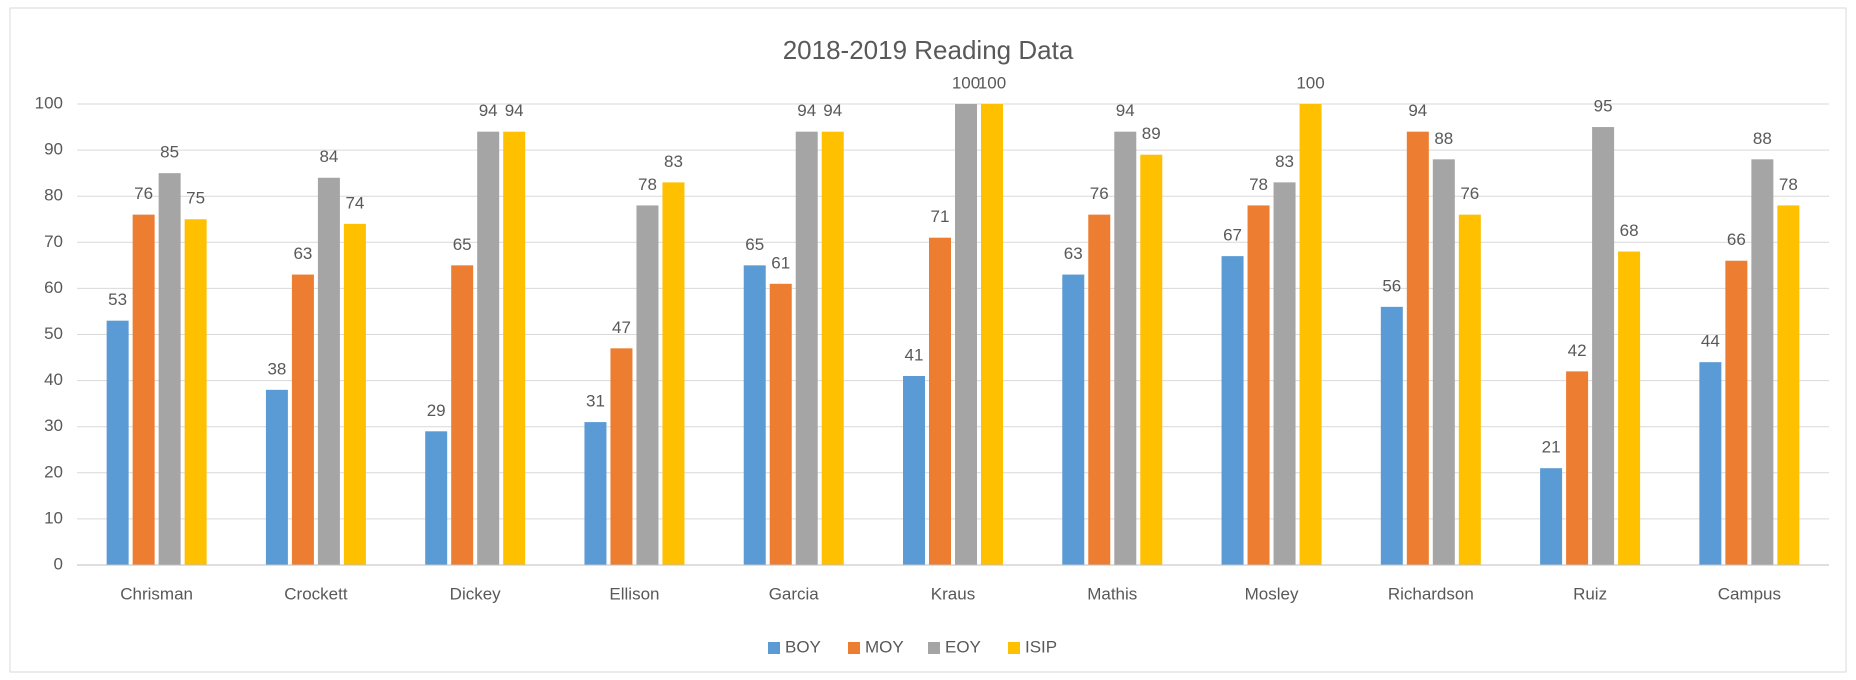 This screenshot has width=1856, height=680. Describe the element at coordinates (53, 195) in the screenshot. I see `y-tick-label: 80` at that location.